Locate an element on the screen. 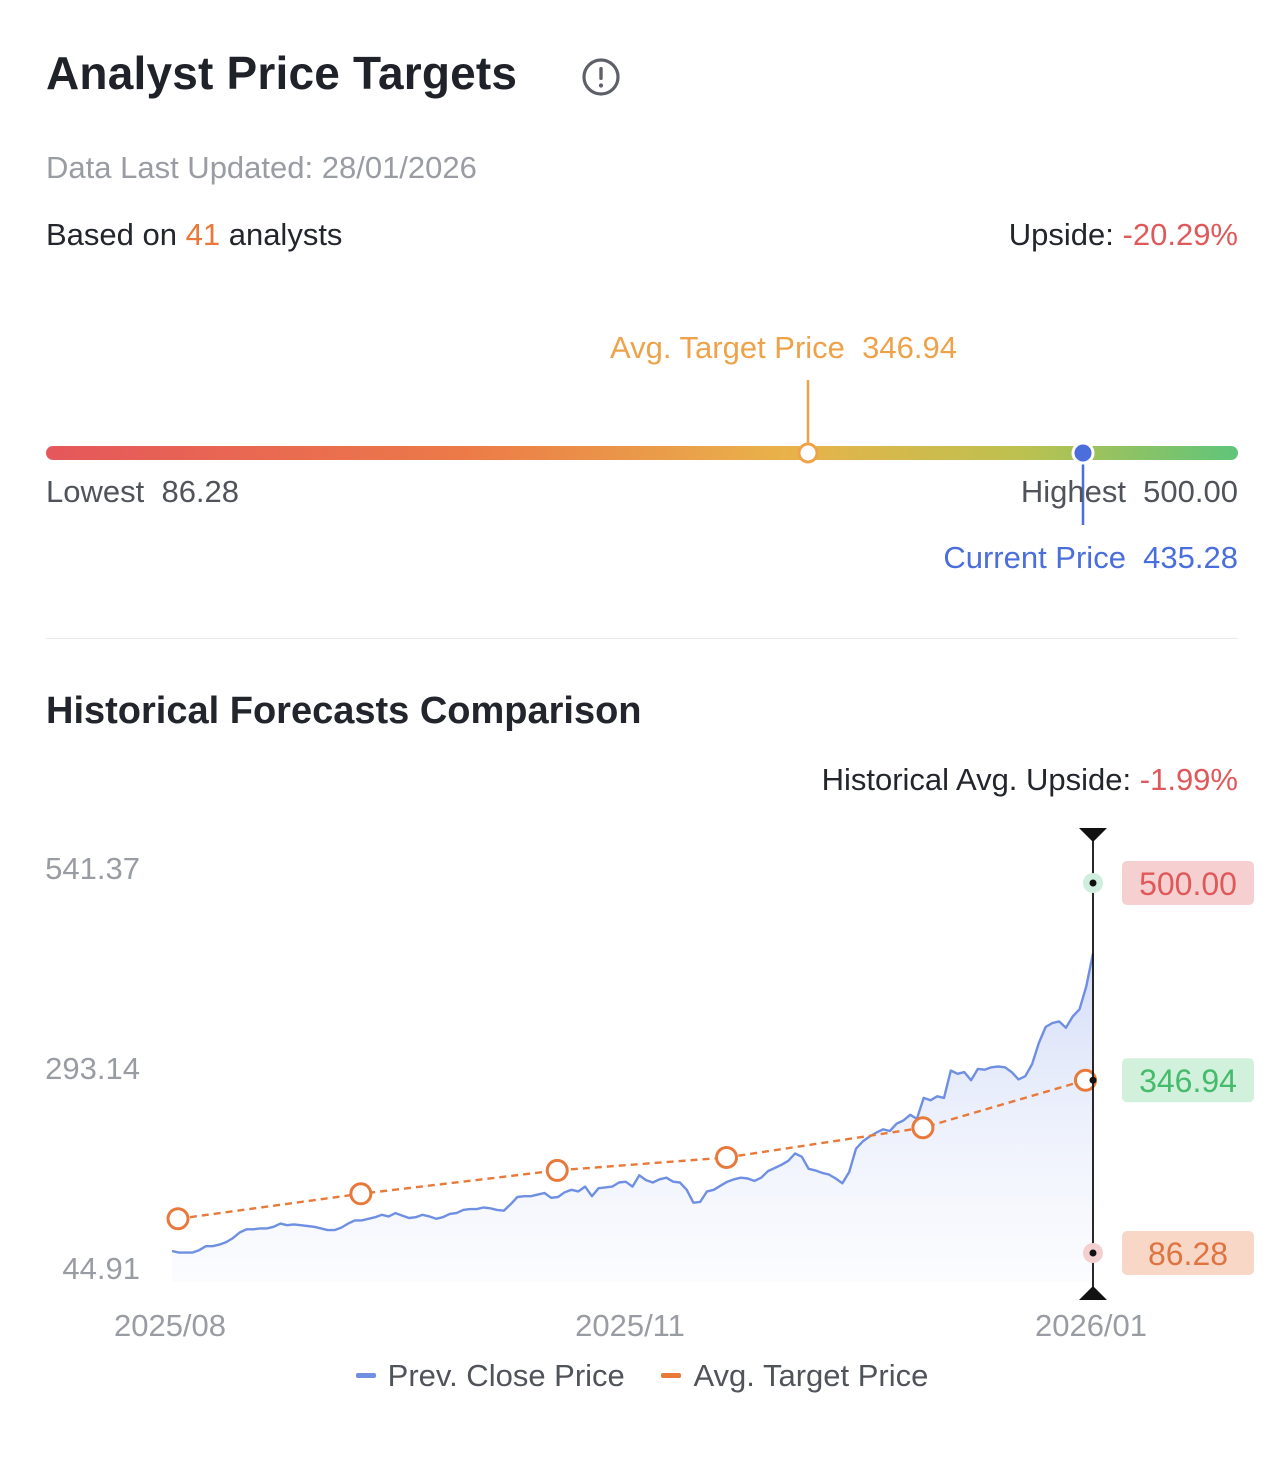 Image resolution: width=1284 pixels, height=1461 pixels. based-on-suffix: analysts is located at coordinates (281, 234).